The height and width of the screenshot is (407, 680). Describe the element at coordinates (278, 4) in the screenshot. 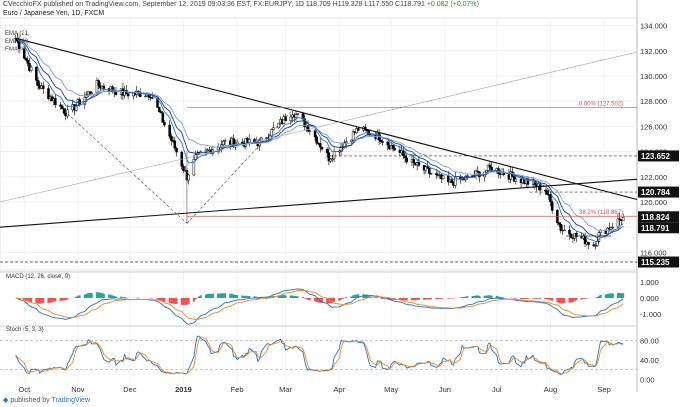

I see `symbol: FX:EURJPY, 1D` at that location.